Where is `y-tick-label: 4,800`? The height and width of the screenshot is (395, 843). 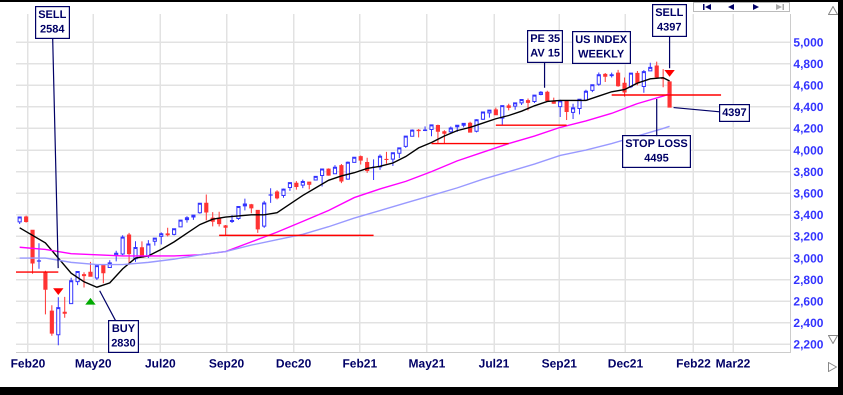
y-tick-label: 4,800 is located at coordinates (808, 63).